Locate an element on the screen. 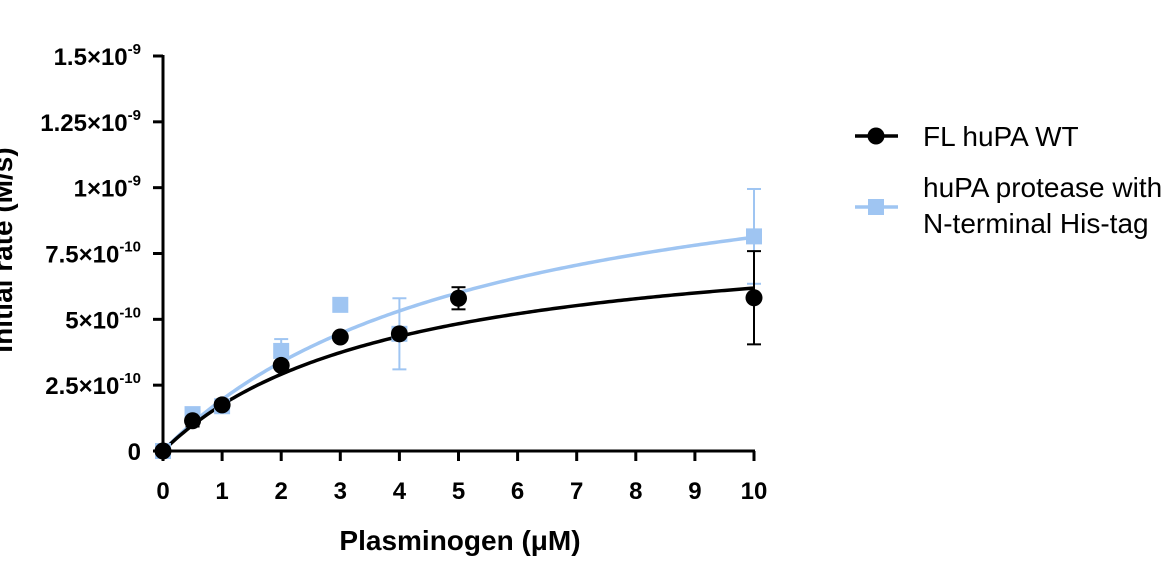 This screenshot has height=585, width=1170. x-tick-label: 3 is located at coordinates (340, 491).